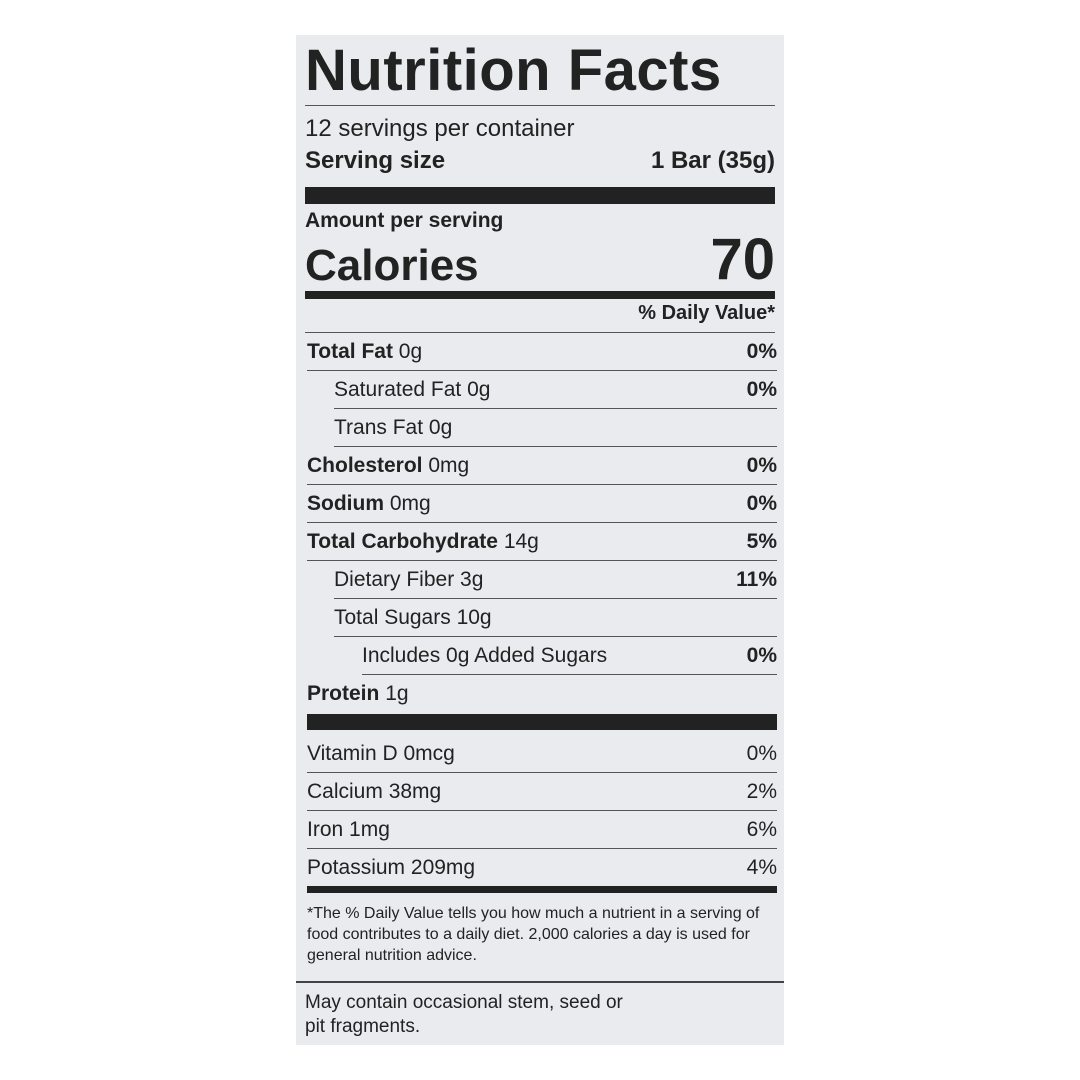  I want to click on nutrient: Dietary Fiber 3g, so click(408, 580).